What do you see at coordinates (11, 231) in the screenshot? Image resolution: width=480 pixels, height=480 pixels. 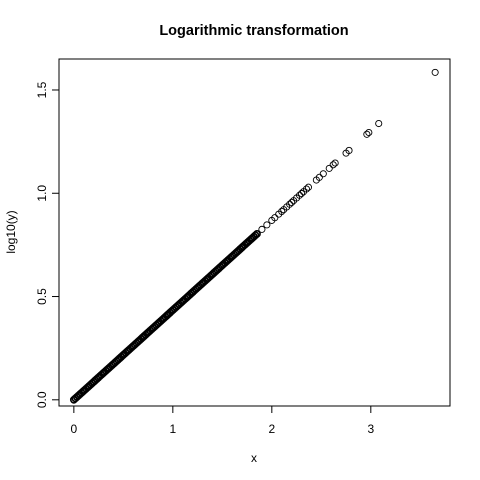 I see `y-axis-label: log10(y)` at bounding box center [11, 231].